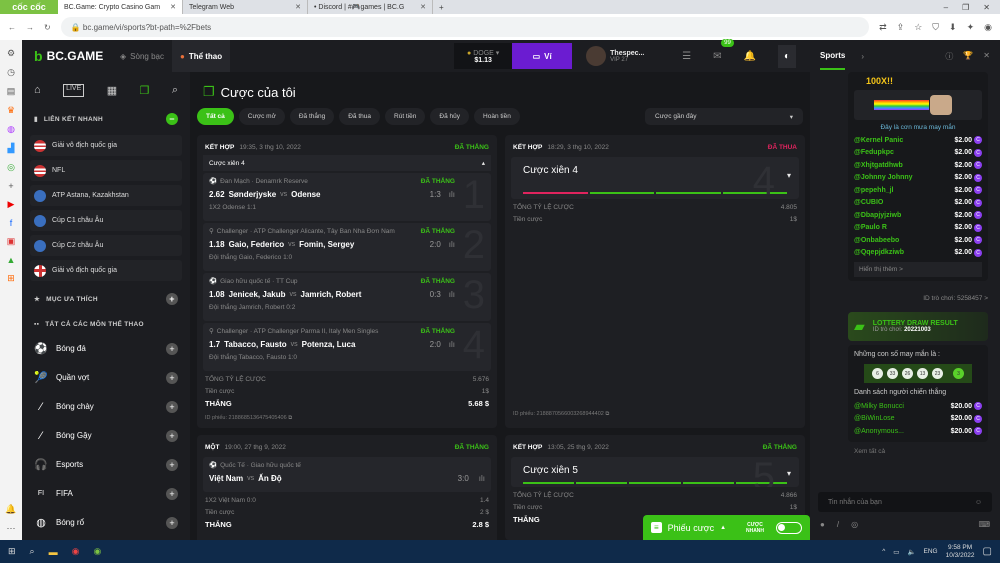  What do you see at coordinates (631, 56) in the screenshot?
I see `user-profile: Thespec... VIP 27` at bounding box center [631, 56].